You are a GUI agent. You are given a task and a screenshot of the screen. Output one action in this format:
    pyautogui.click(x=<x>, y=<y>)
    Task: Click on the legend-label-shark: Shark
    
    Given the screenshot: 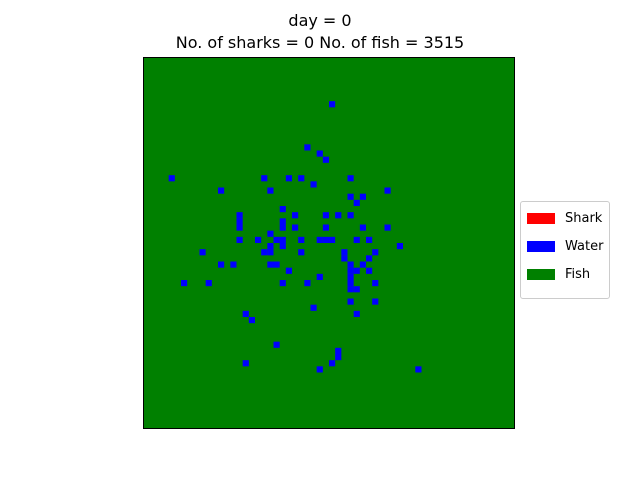 What is the action you would take?
    pyautogui.click(x=584, y=218)
    